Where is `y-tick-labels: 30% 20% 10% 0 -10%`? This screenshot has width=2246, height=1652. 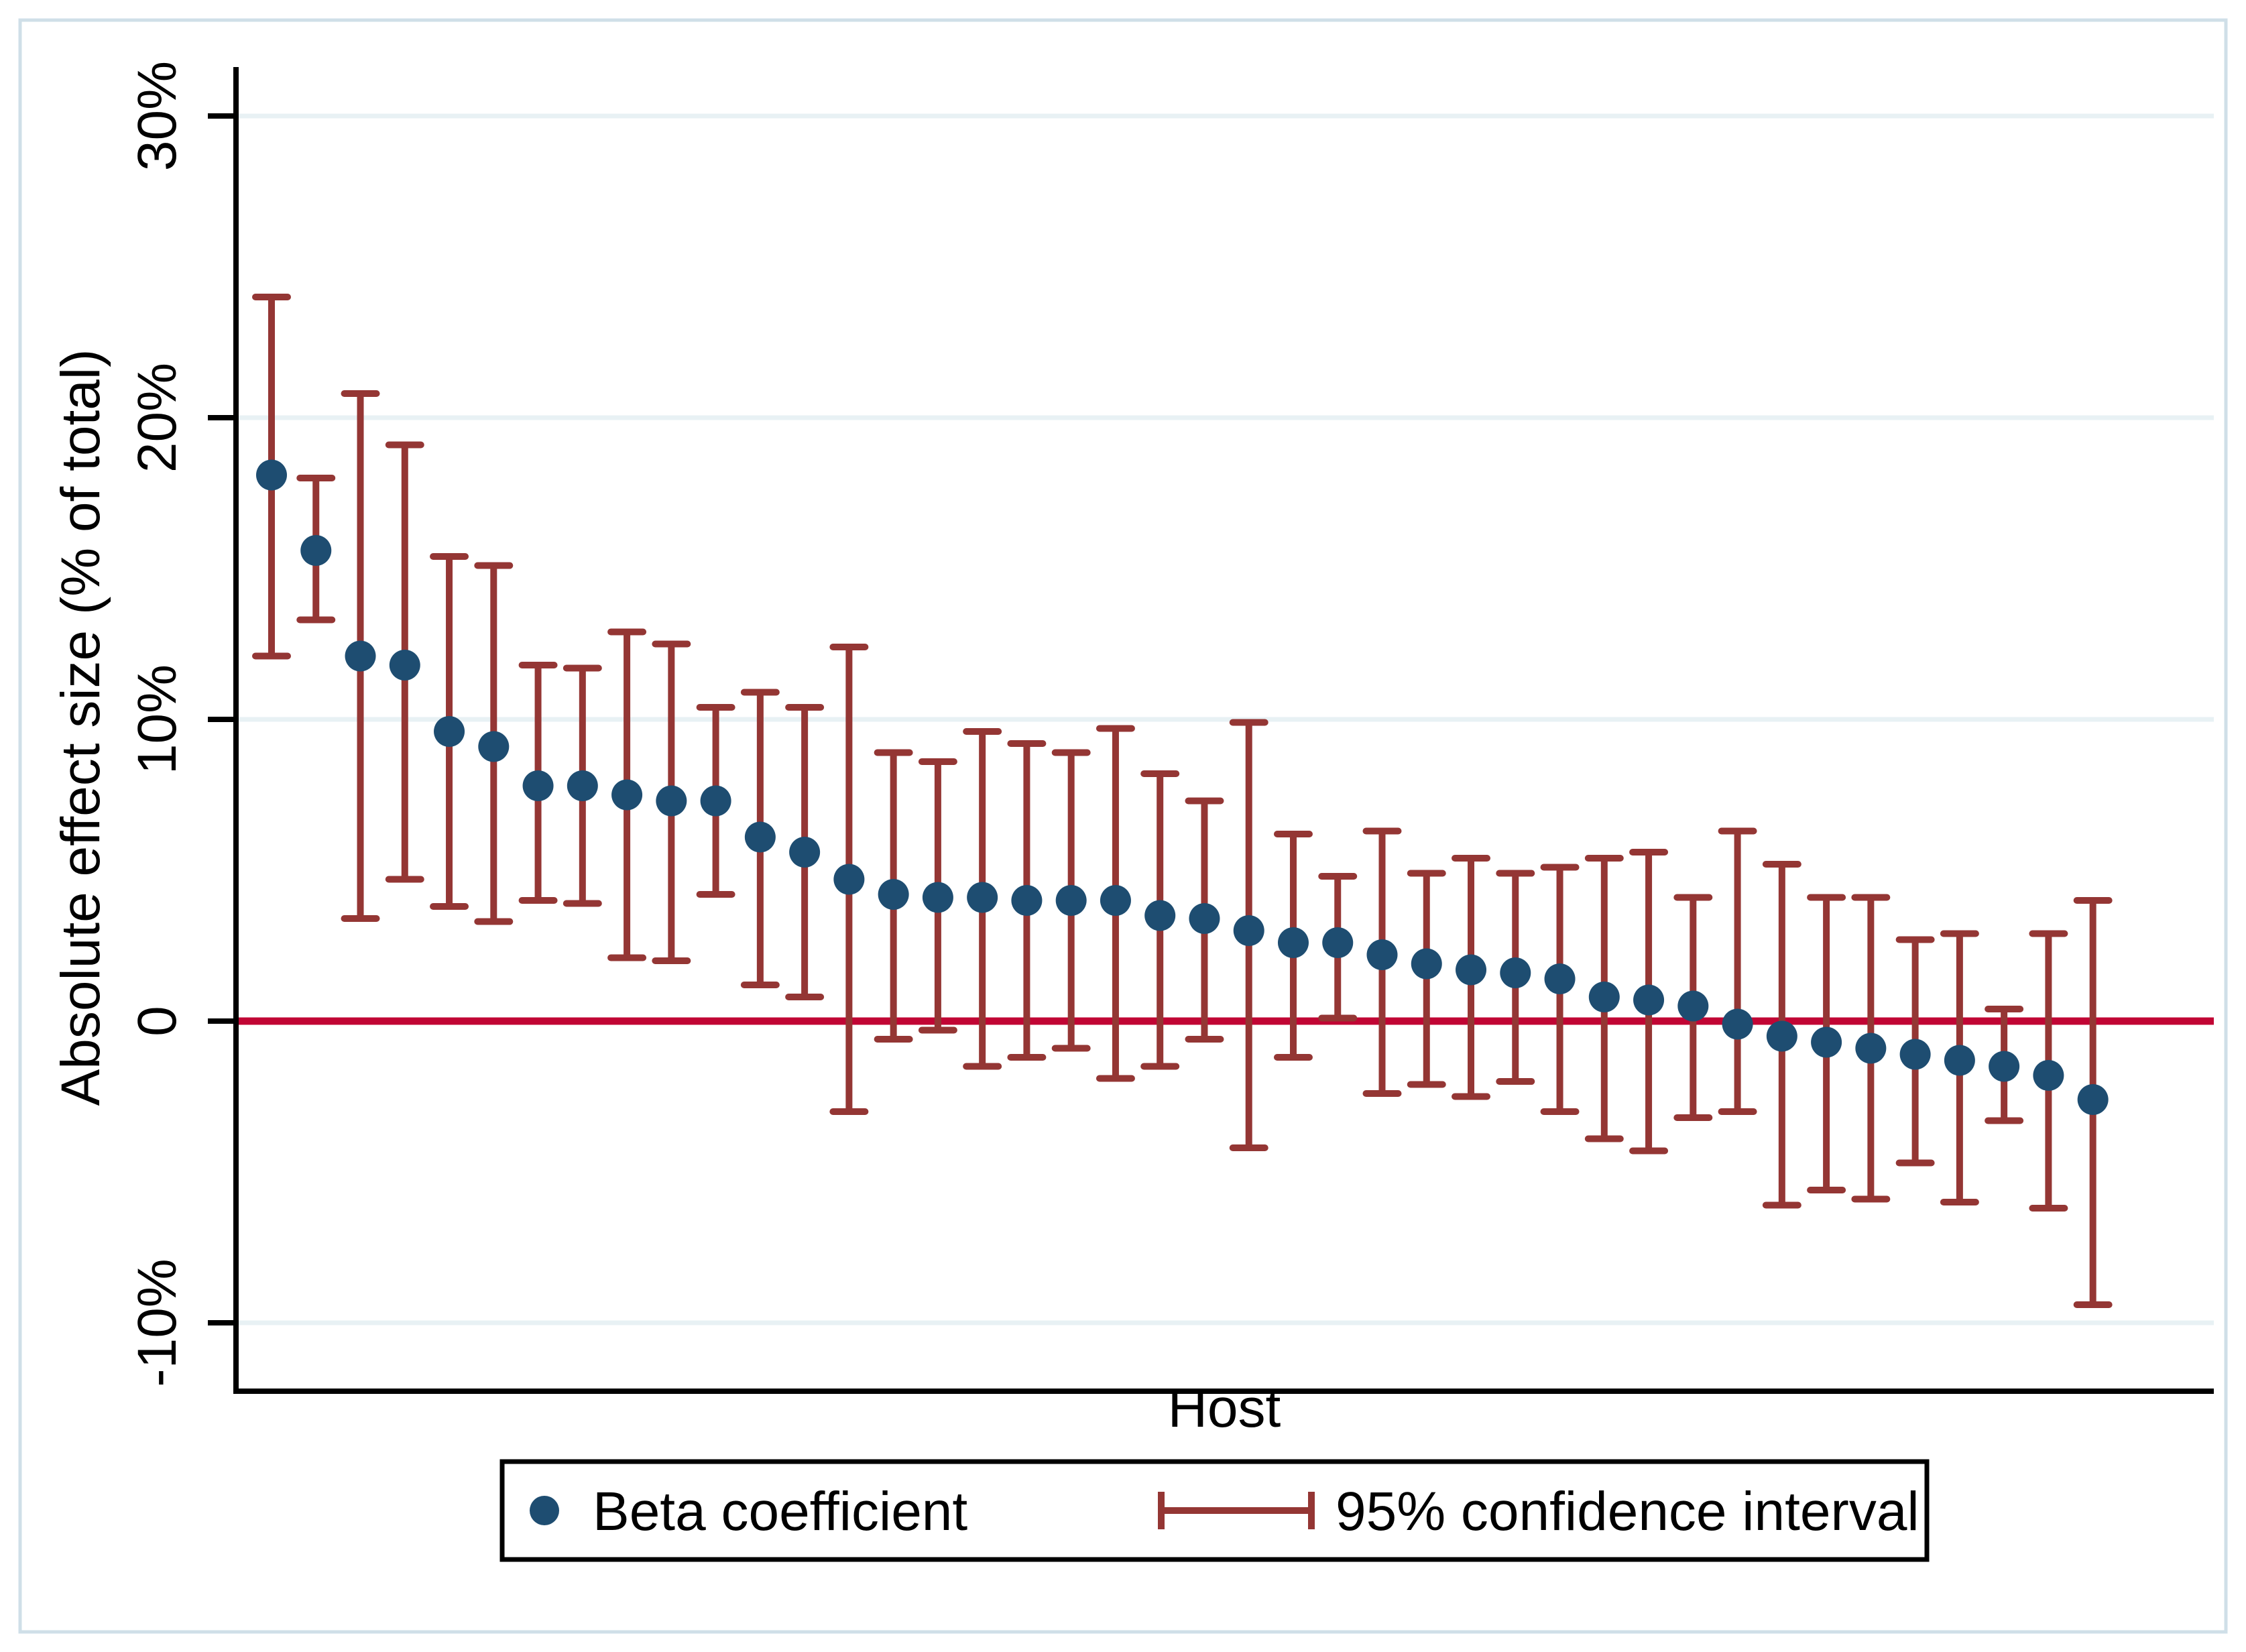 y-tick-labels: 30% 20% 10% 0 -10% is located at coordinates (157, 724).